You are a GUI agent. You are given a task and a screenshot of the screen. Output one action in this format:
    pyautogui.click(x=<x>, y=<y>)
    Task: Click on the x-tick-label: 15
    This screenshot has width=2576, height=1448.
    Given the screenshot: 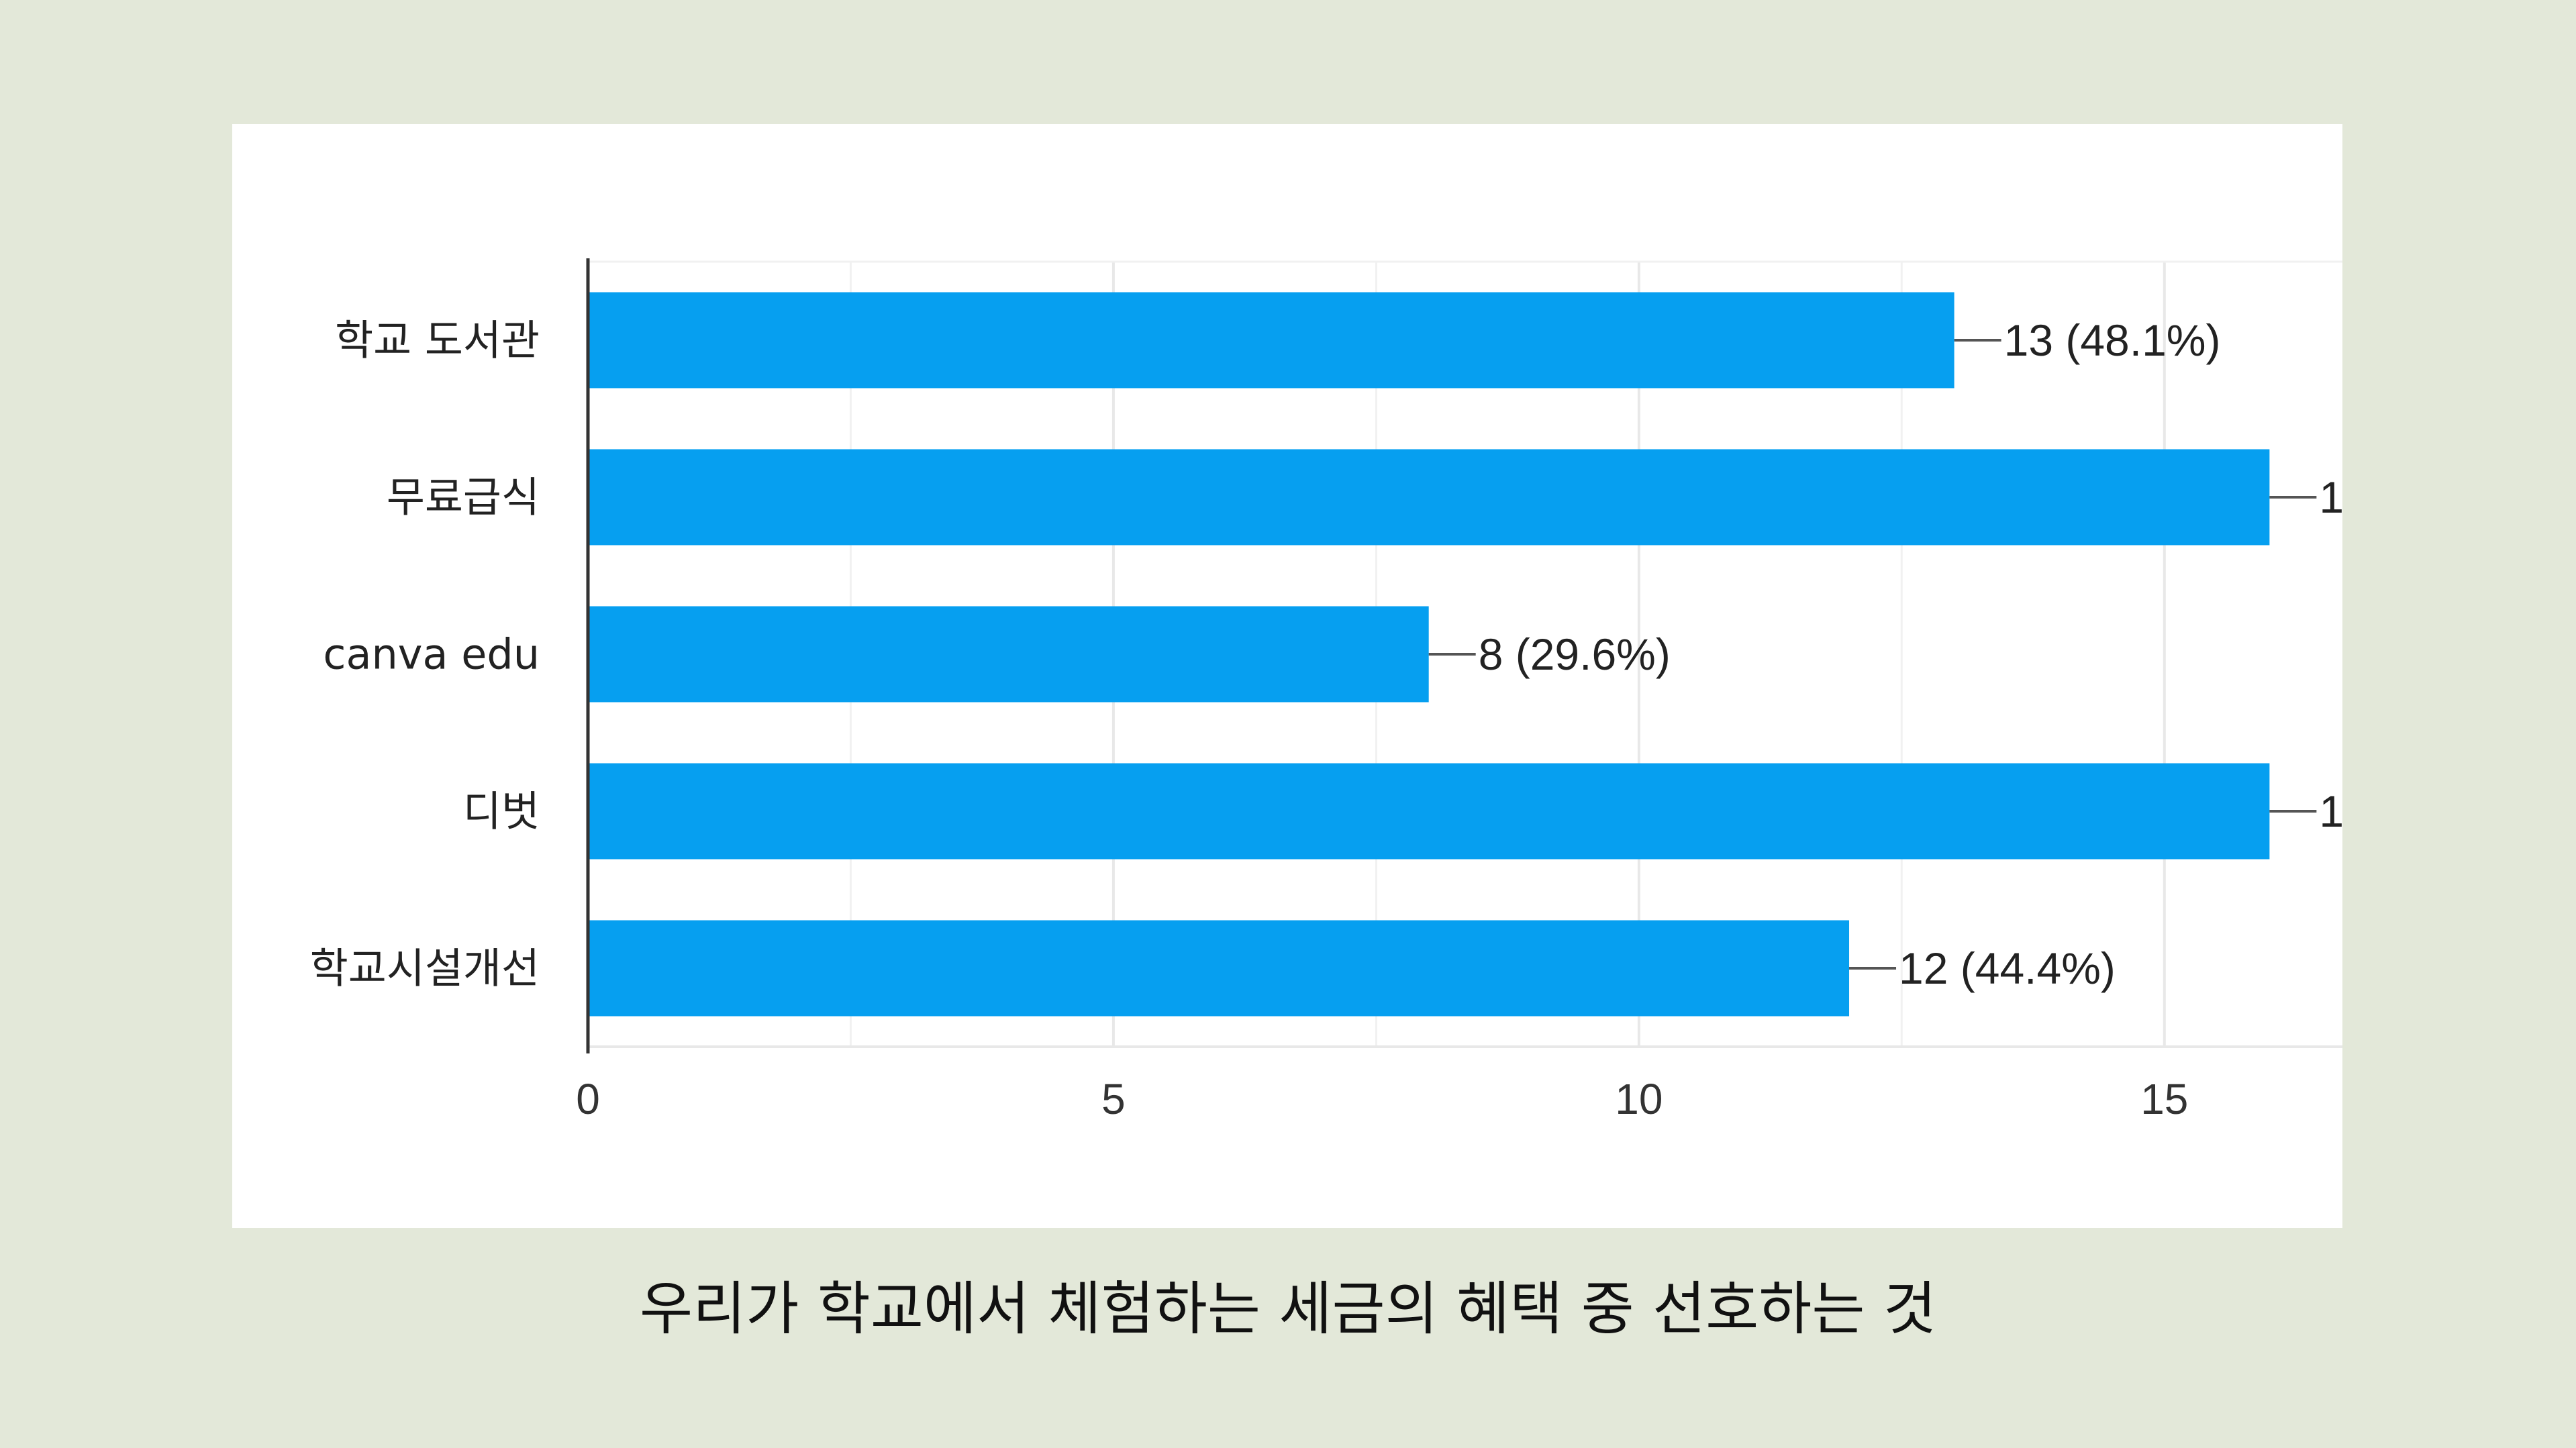 What is the action you would take?
    pyautogui.click(x=2164, y=1099)
    